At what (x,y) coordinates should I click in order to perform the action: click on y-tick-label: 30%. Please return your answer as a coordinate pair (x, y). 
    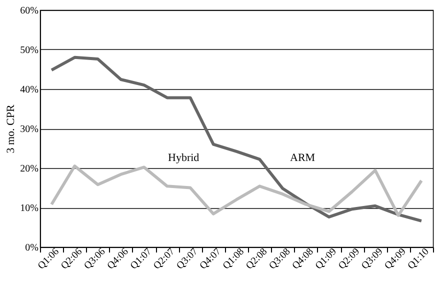
    Looking at the image, I should click on (29, 129).